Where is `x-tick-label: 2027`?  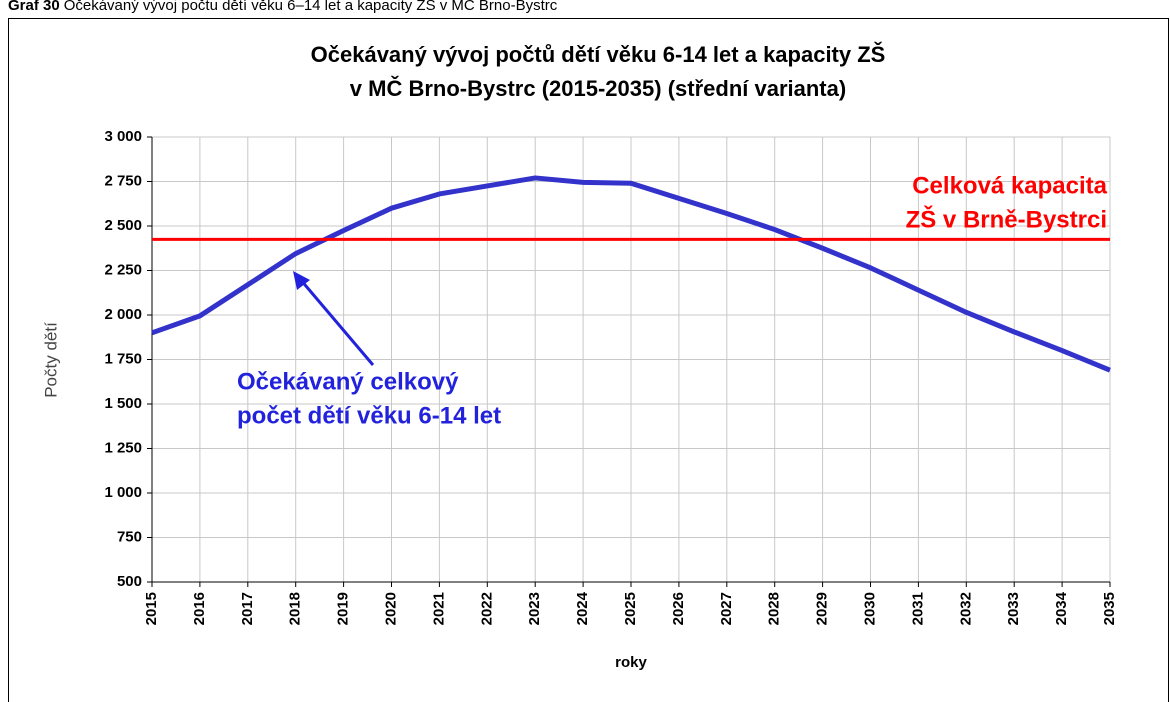 x-tick-label: 2027 is located at coordinates (726, 608).